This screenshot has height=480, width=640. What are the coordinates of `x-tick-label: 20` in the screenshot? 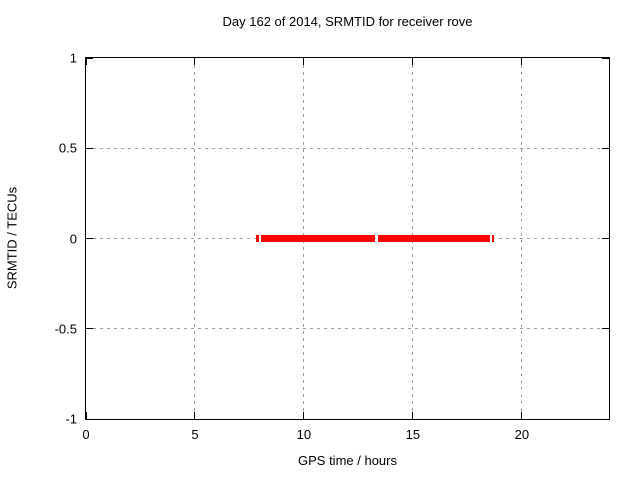 It's located at (522, 434).